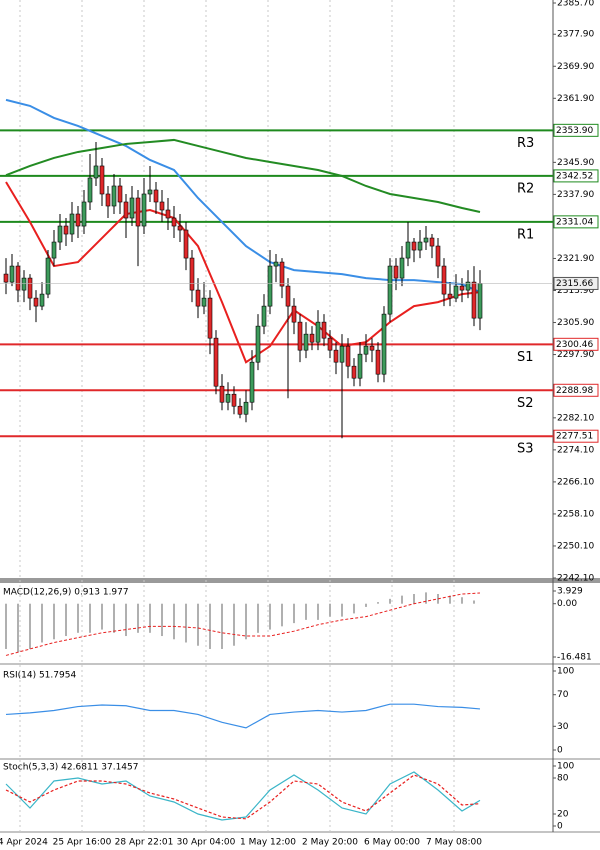 This screenshot has width=600, height=850. Describe the element at coordinates (70, 768) in the screenshot. I see `stoch-title: Stoch(5,3,3) 42.6811 37.1457` at that location.